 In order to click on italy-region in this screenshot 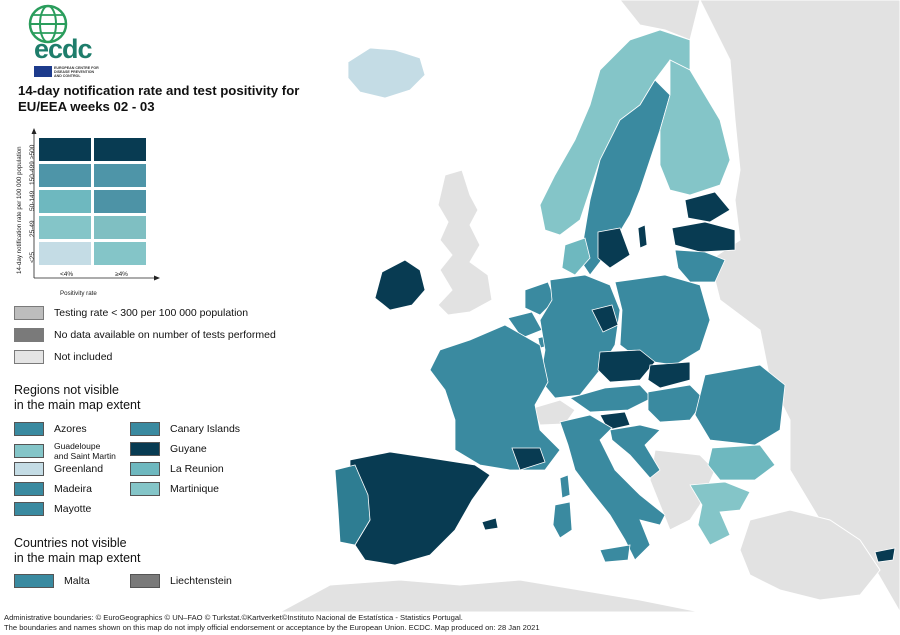, I will do `click(612, 487)`.